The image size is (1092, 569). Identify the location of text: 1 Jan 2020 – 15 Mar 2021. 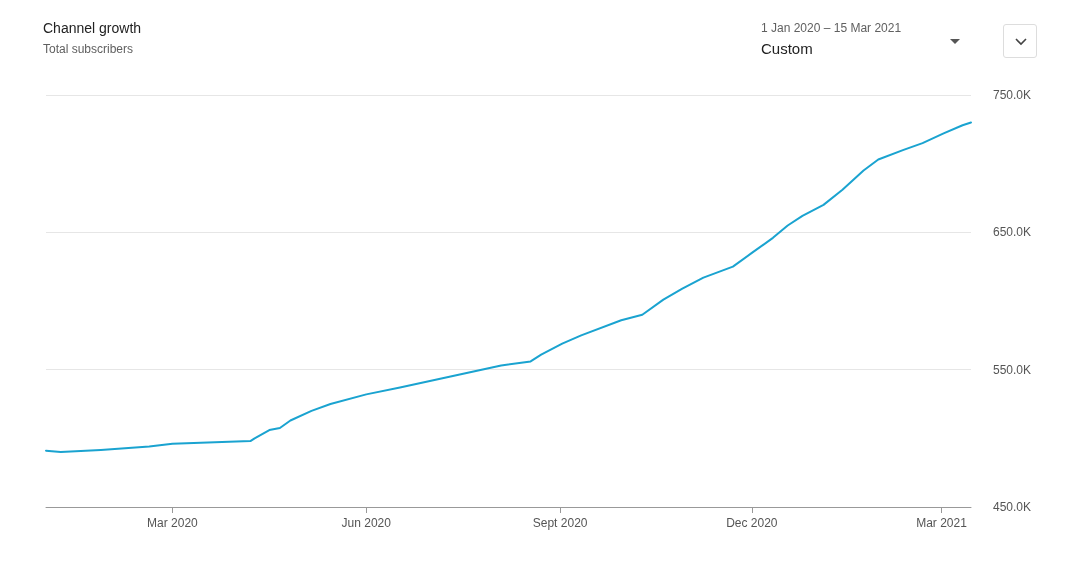
(831, 28).